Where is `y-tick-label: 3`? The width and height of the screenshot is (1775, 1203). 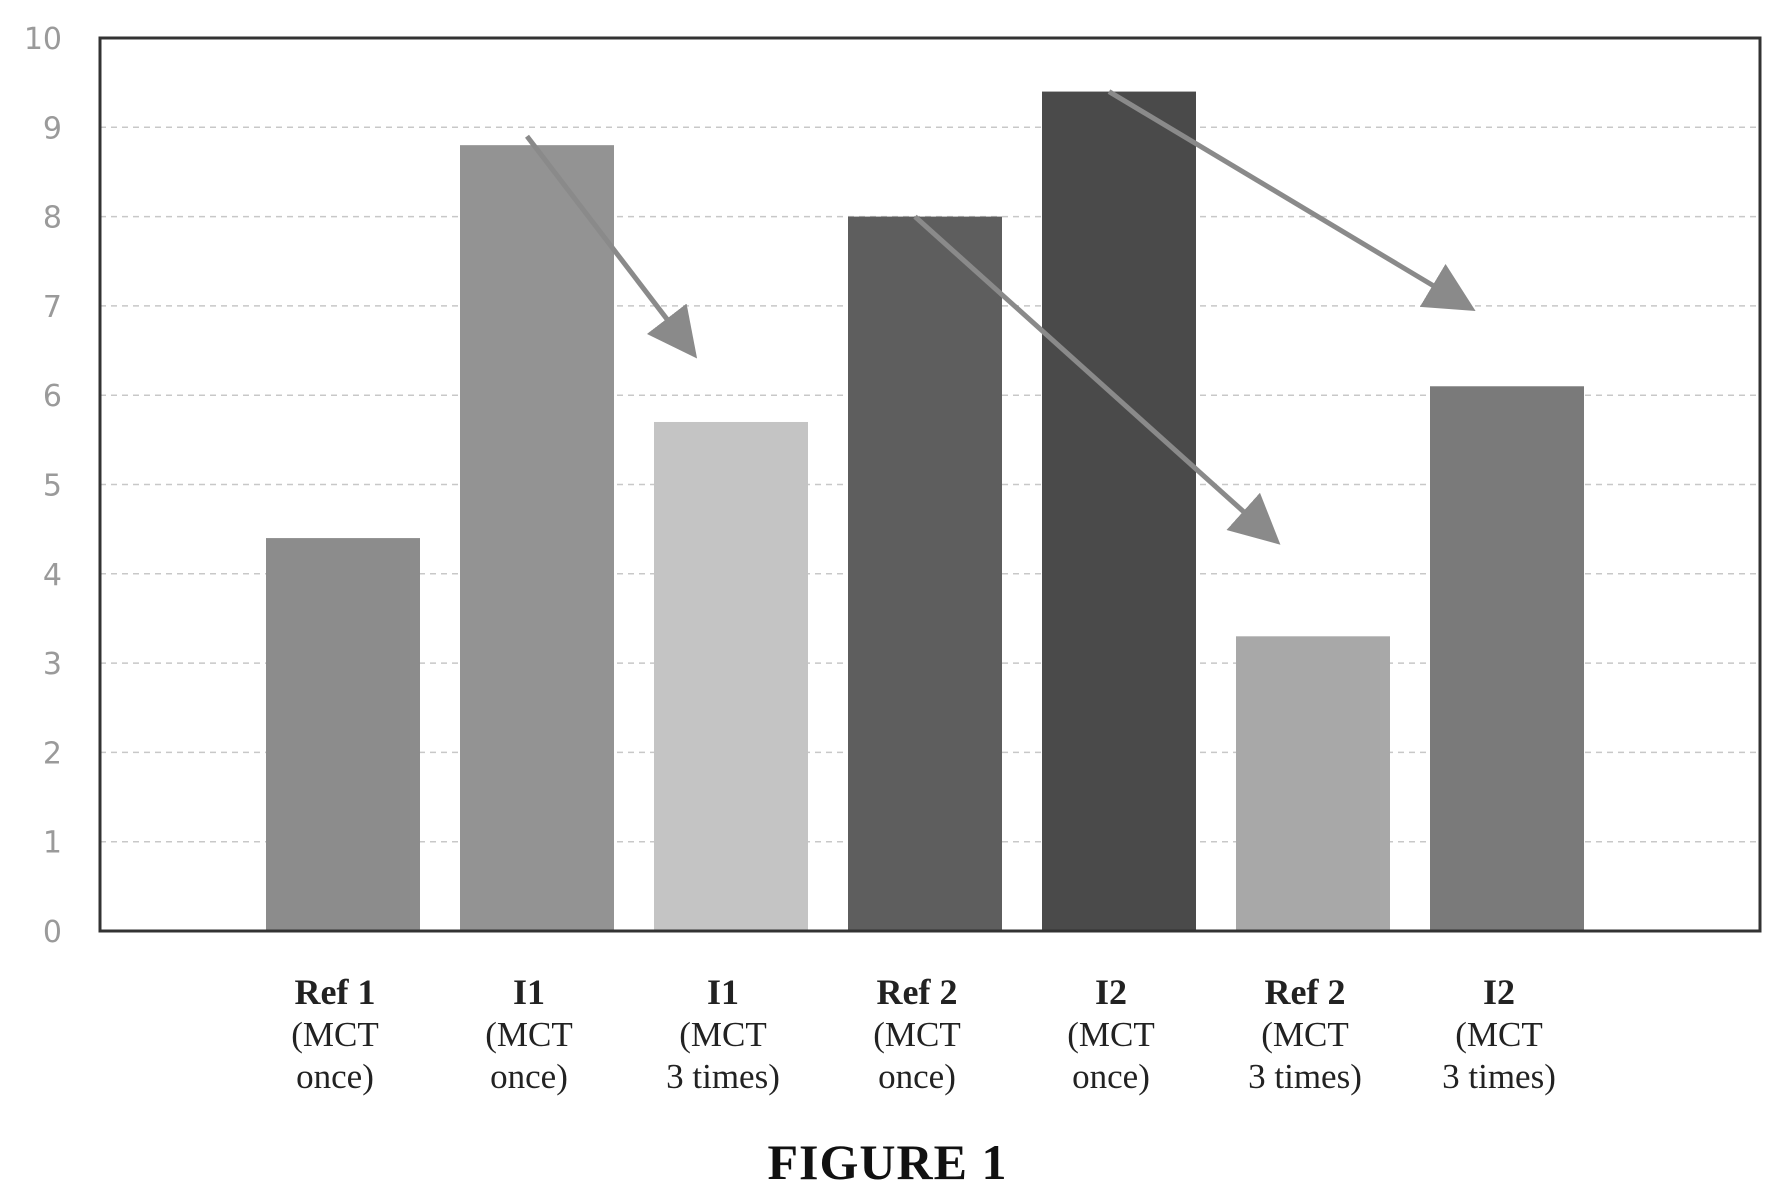 y-tick-label: 3 is located at coordinates (52, 664).